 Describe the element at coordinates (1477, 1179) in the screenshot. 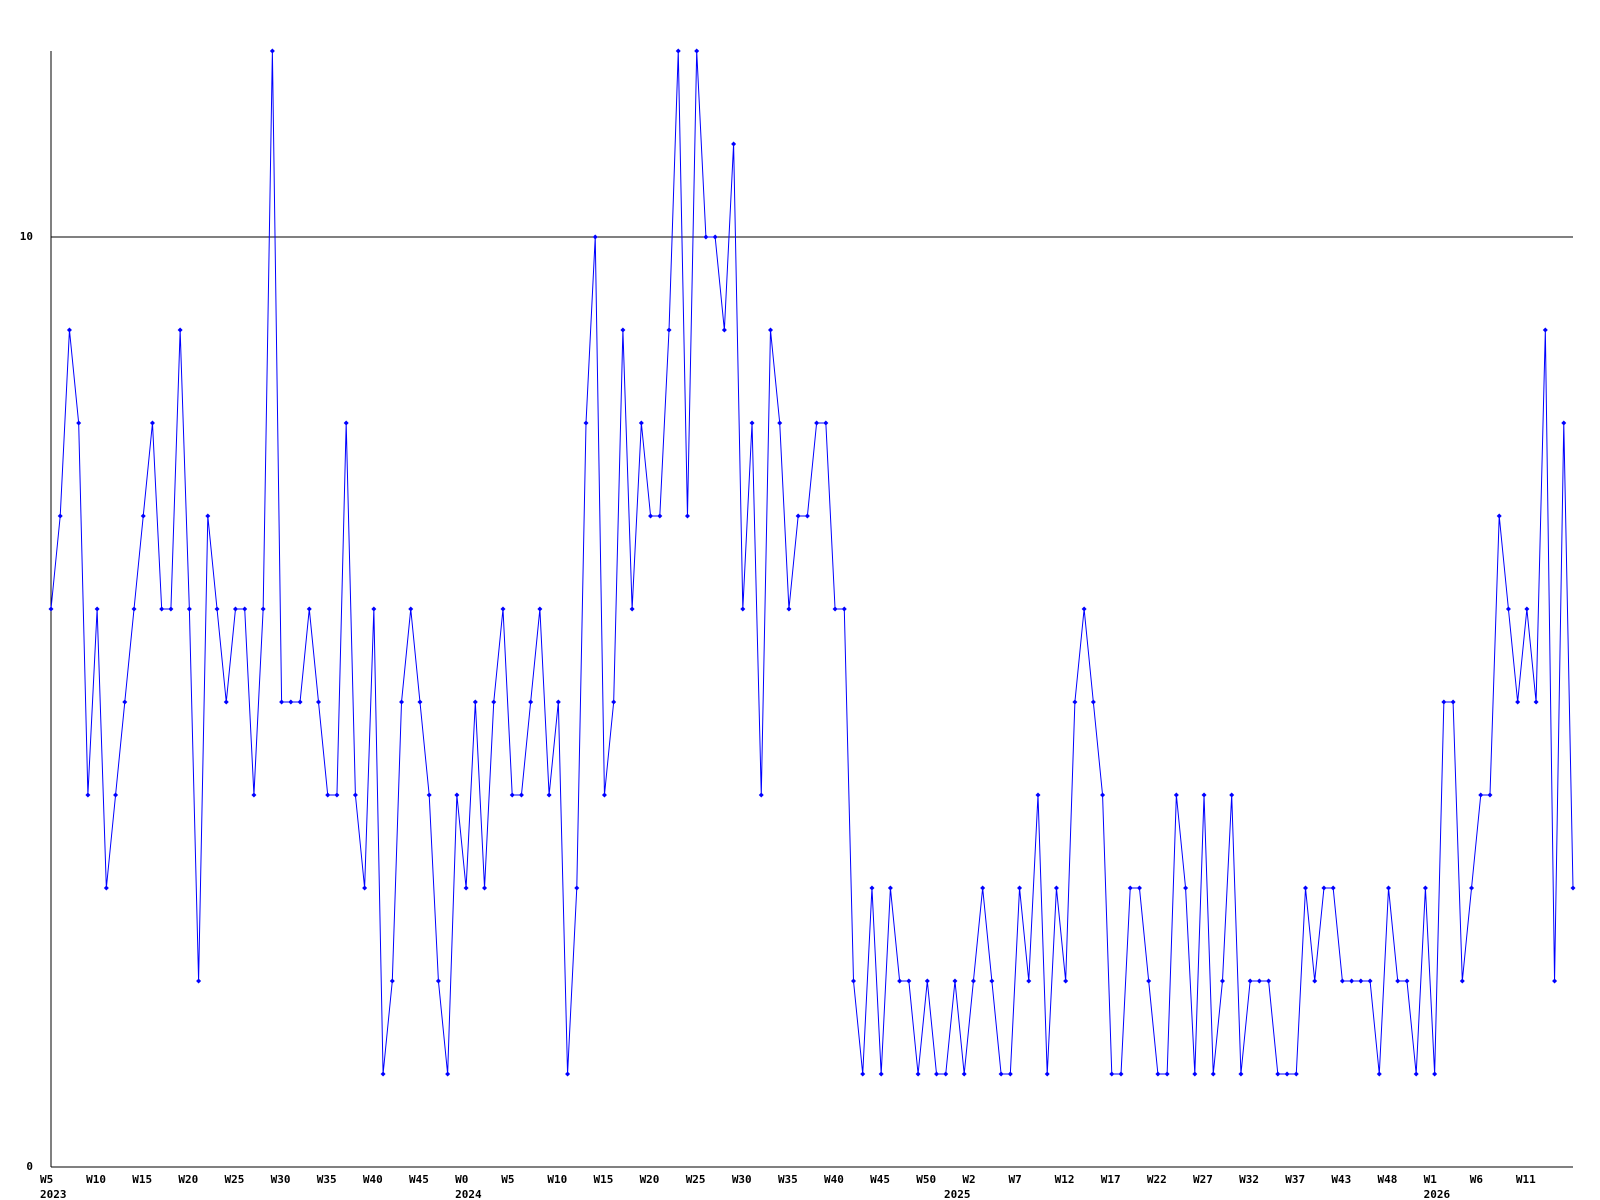

I see `x-tick-label: W6` at that location.